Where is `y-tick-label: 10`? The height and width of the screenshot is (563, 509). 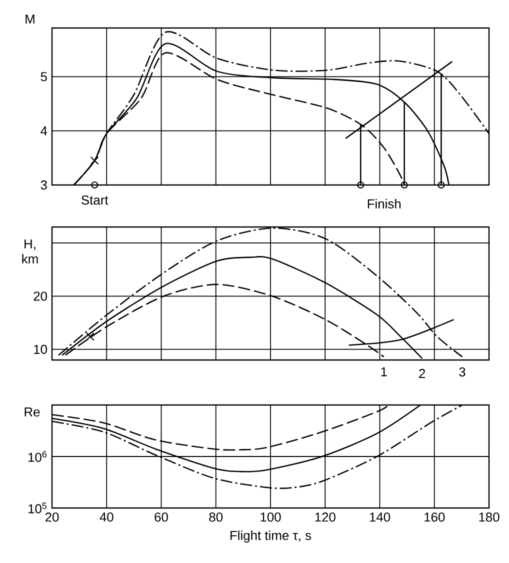
y-tick-label: 10 is located at coordinates (40, 349).